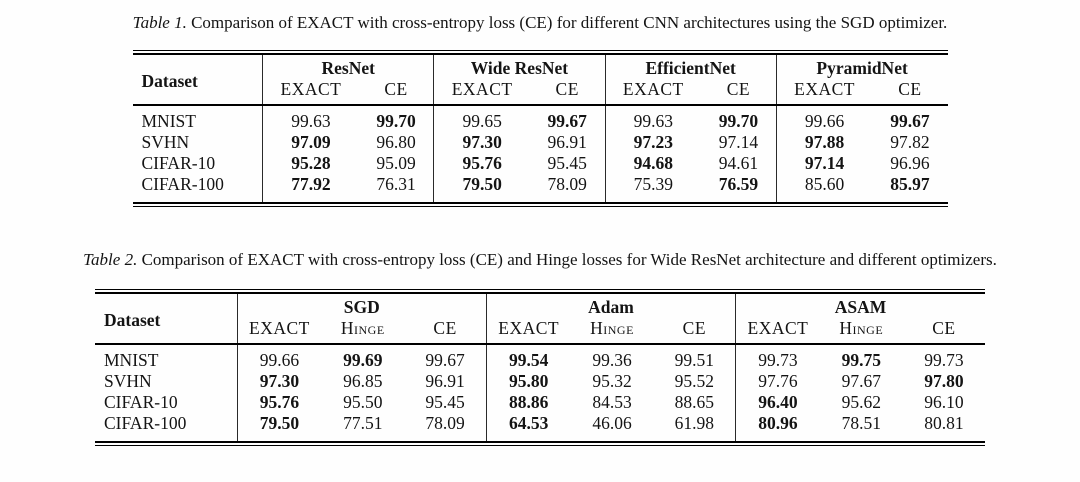 The width and height of the screenshot is (1080, 482). I want to click on group-header-wide-resnet: Wide ResNet, so click(519, 66).